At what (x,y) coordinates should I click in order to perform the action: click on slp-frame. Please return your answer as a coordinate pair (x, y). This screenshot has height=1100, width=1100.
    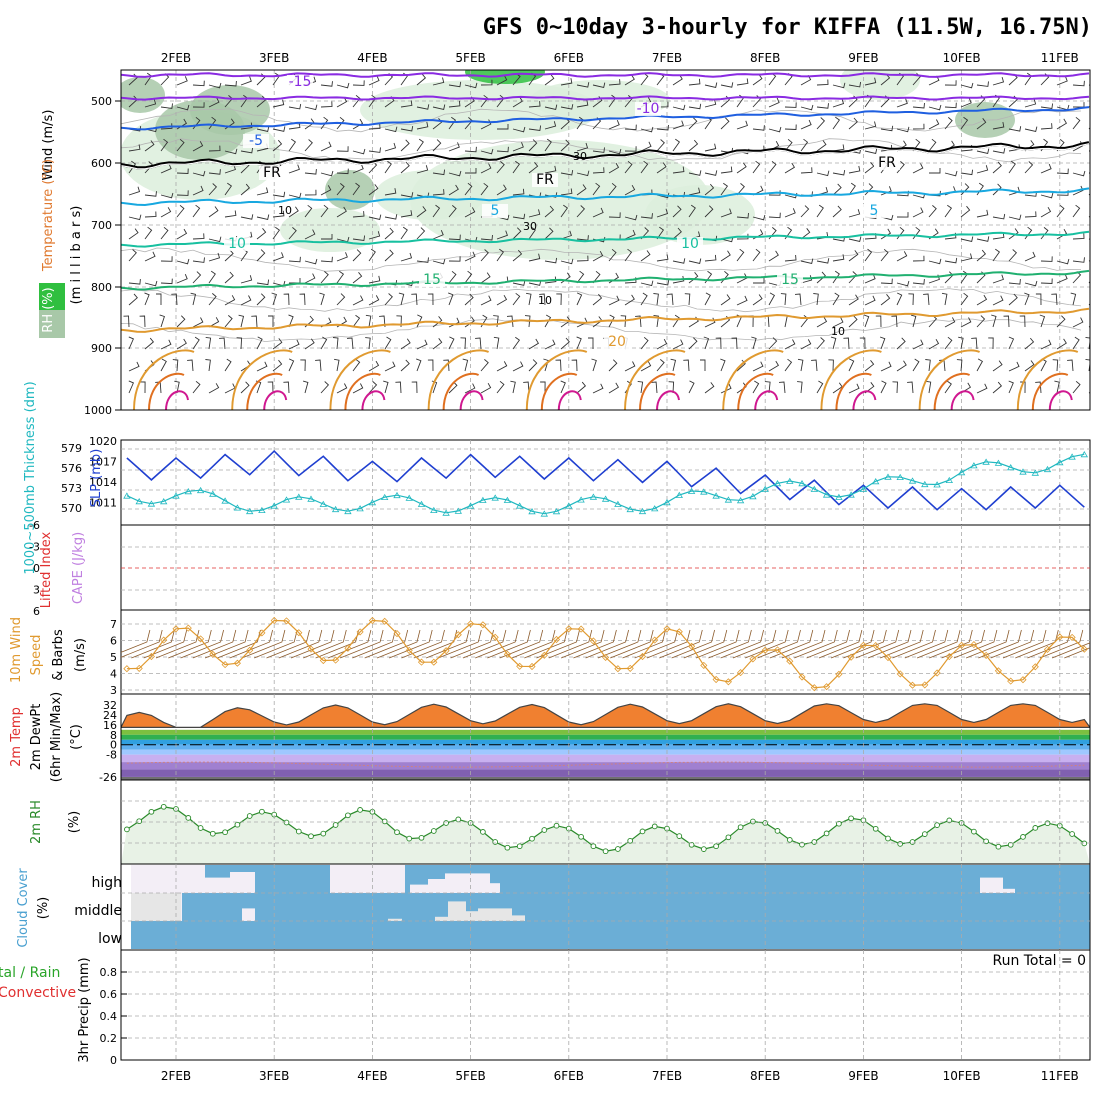
    Looking at the image, I should click on (605, 482).